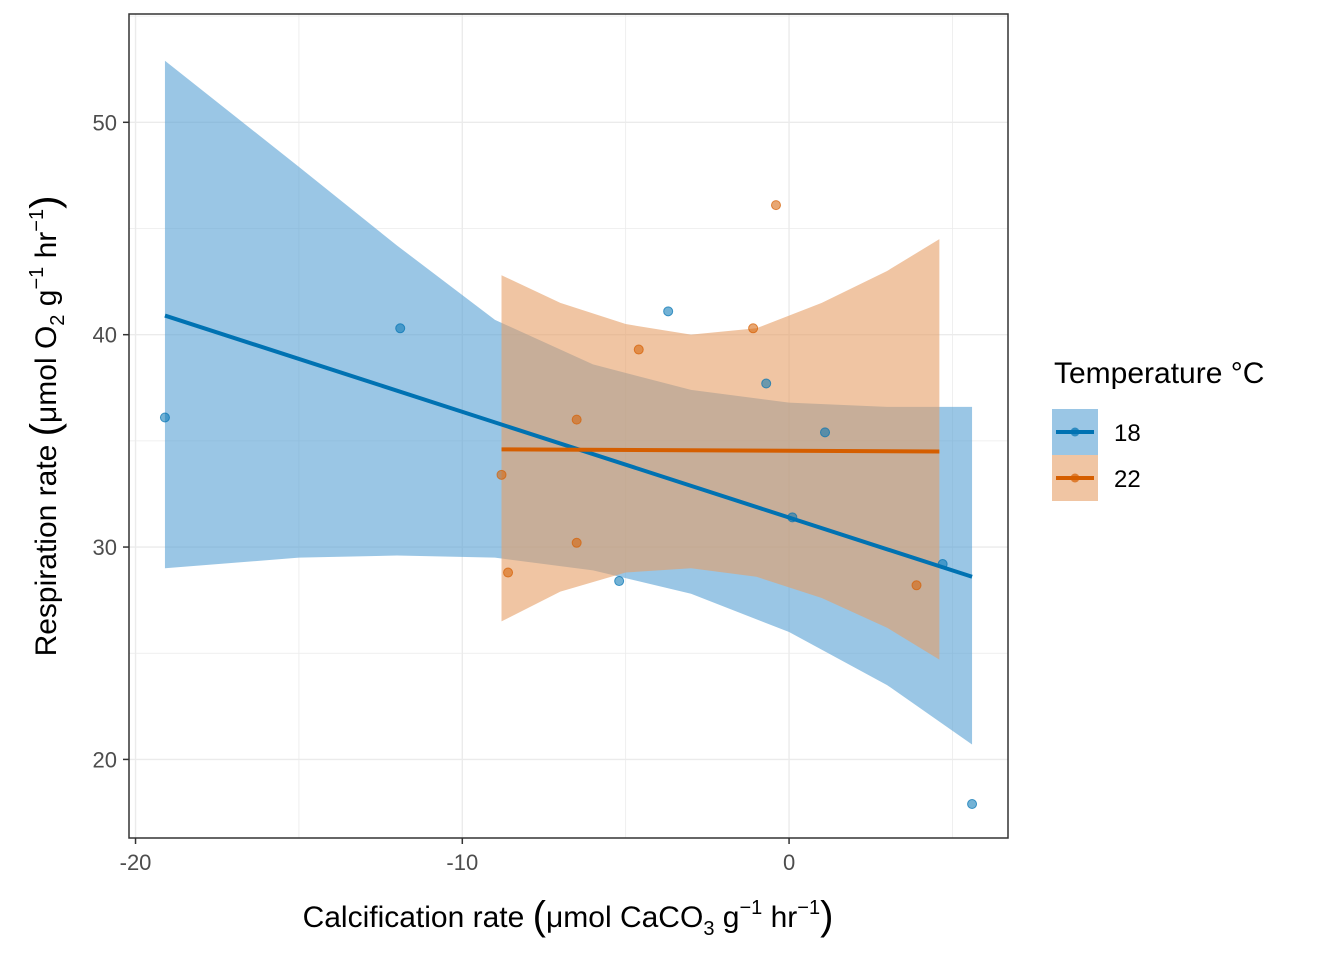  What do you see at coordinates (46, 546) in the screenshot?
I see `y-axis-title-pre: Respiration rate` at bounding box center [46, 546].